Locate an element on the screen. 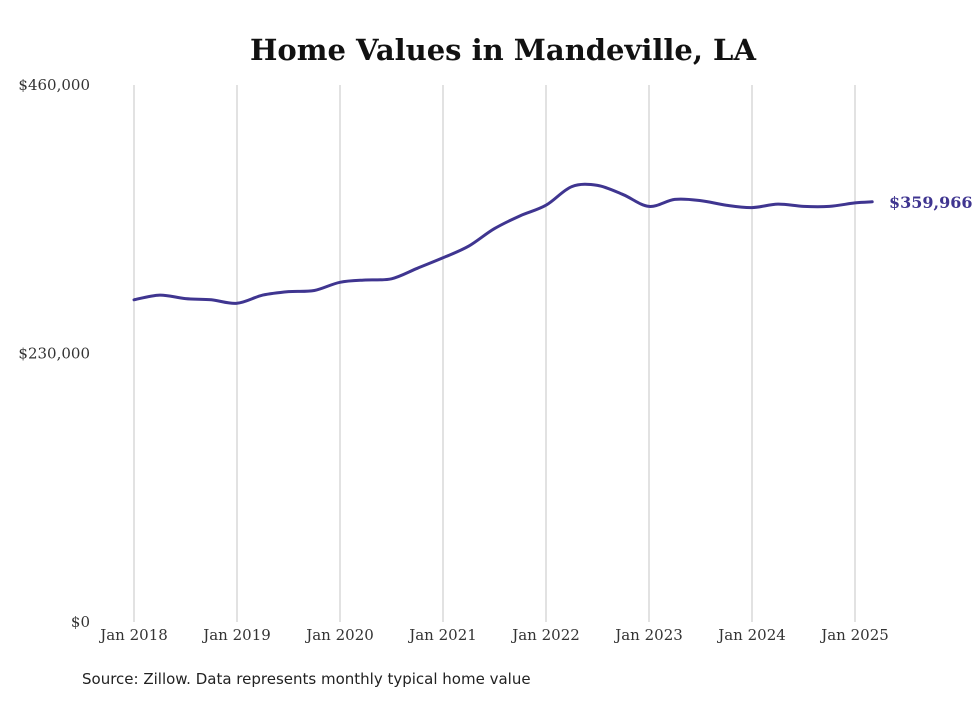  y-axis-ticks: $0 $230,000 $460,000 is located at coordinates (54, 353).